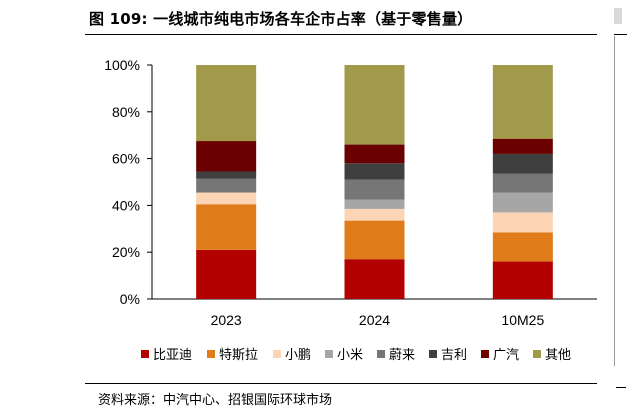 Image resolution: width=627 pixels, height=418 pixels. What do you see at coordinates (341, 34) in the screenshot?
I see `title-underline` at bounding box center [341, 34].